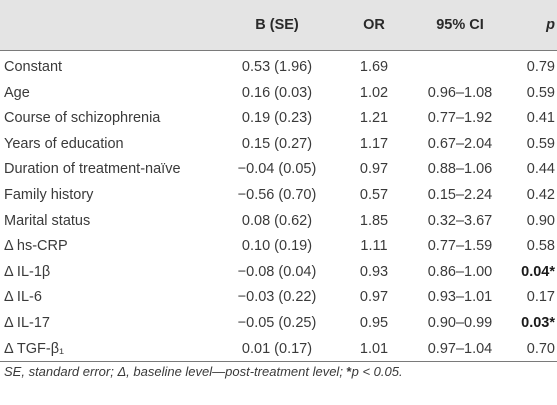 The height and width of the screenshot is (405, 557). Describe the element at coordinates (17, 92) in the screenshot. I see `variable-cell: Age` at that location.